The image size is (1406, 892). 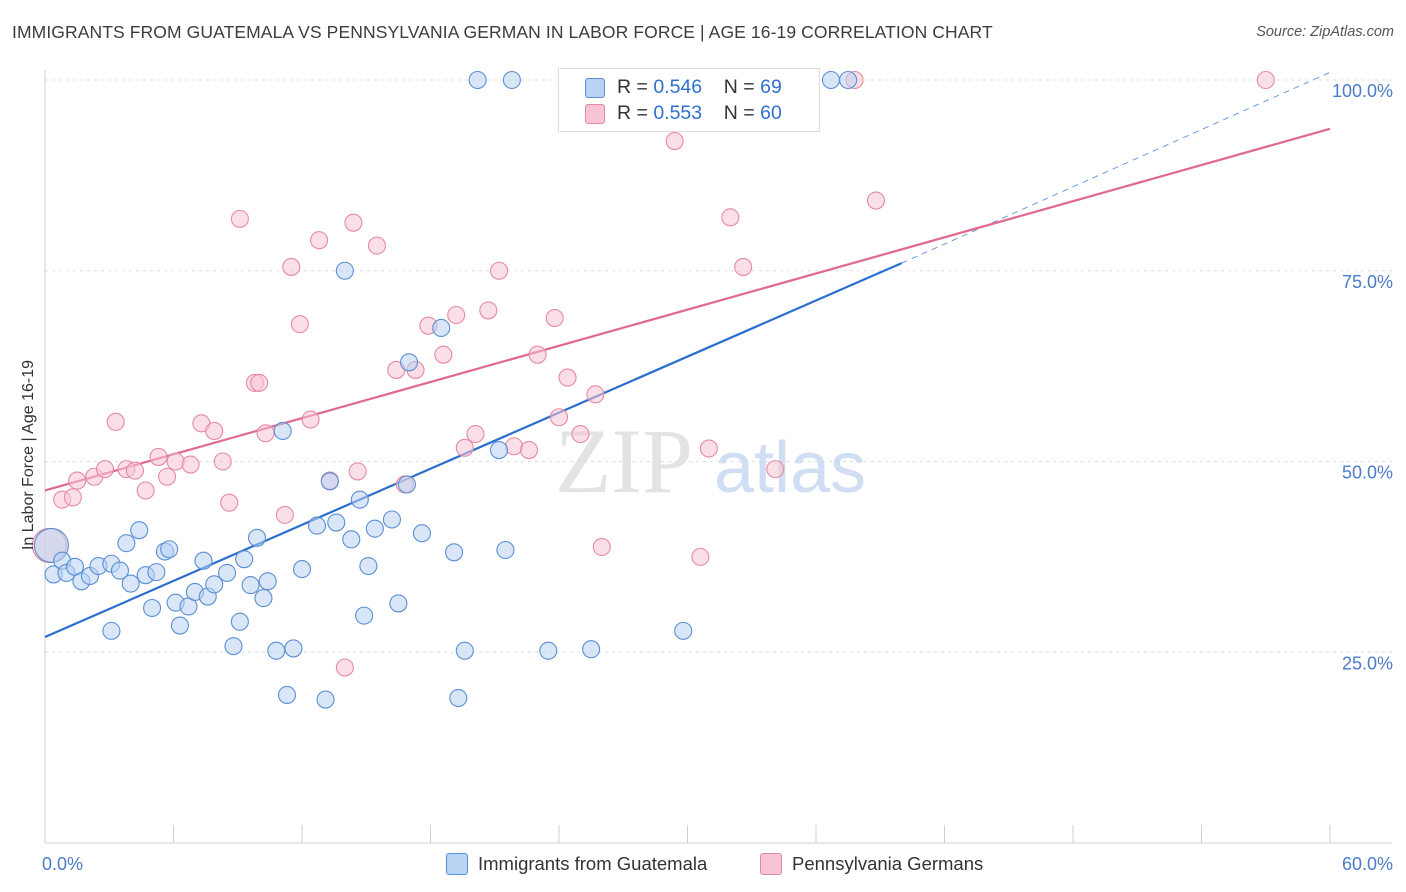 I want to click on legend-n-value: 69, so click(x=771, y=87).